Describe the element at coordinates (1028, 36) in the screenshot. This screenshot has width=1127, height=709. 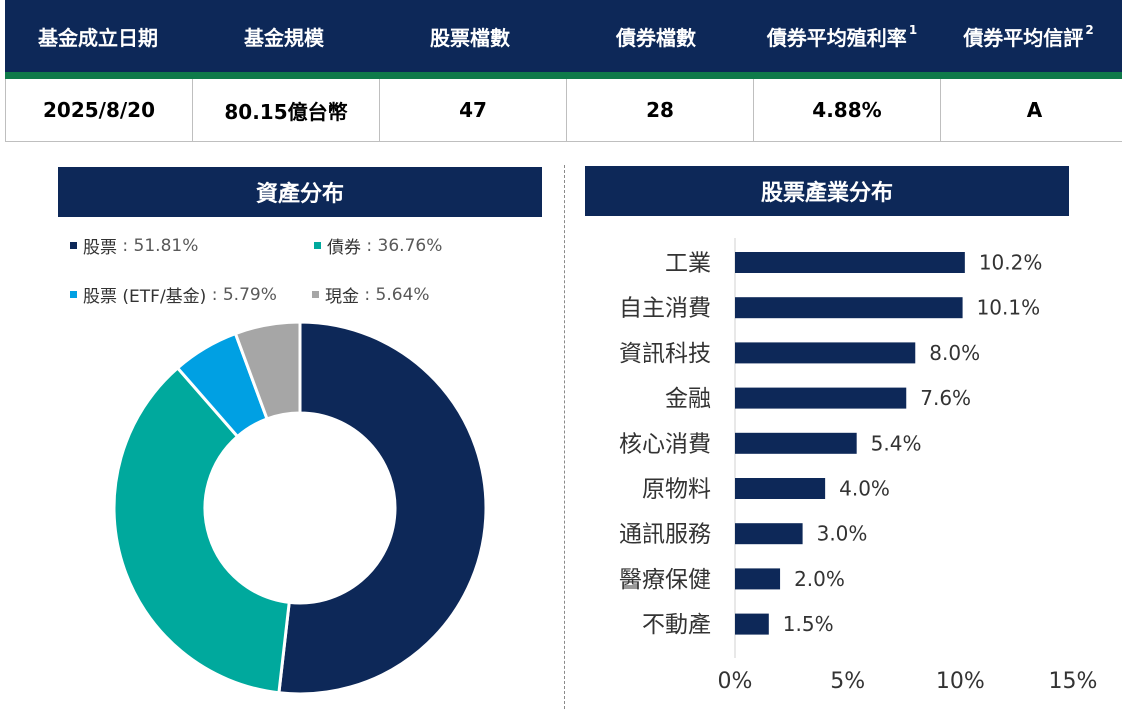
I see `header-bond-avg-rating: 債券平均信評 2` at that location.